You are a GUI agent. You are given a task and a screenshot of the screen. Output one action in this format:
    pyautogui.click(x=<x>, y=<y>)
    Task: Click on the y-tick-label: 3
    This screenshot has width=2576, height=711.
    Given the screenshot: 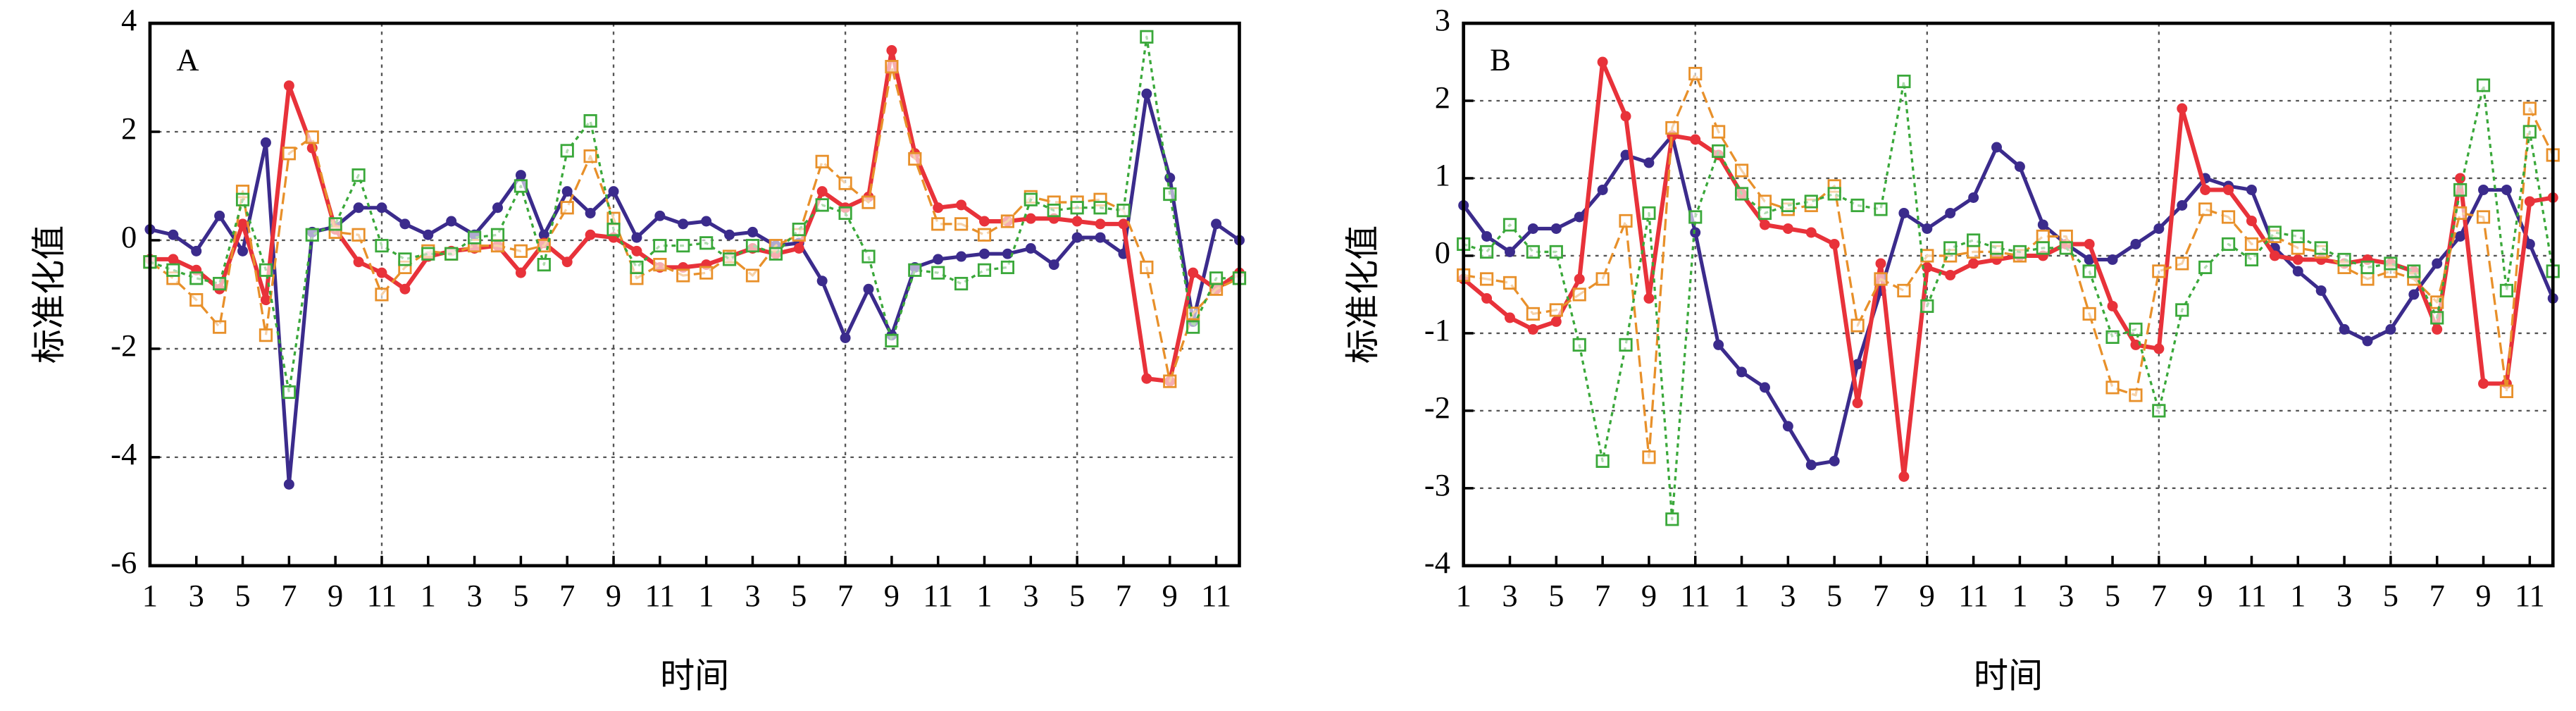 What is the action you would take?
    pyautogui.click(x=1442, y=19)
    